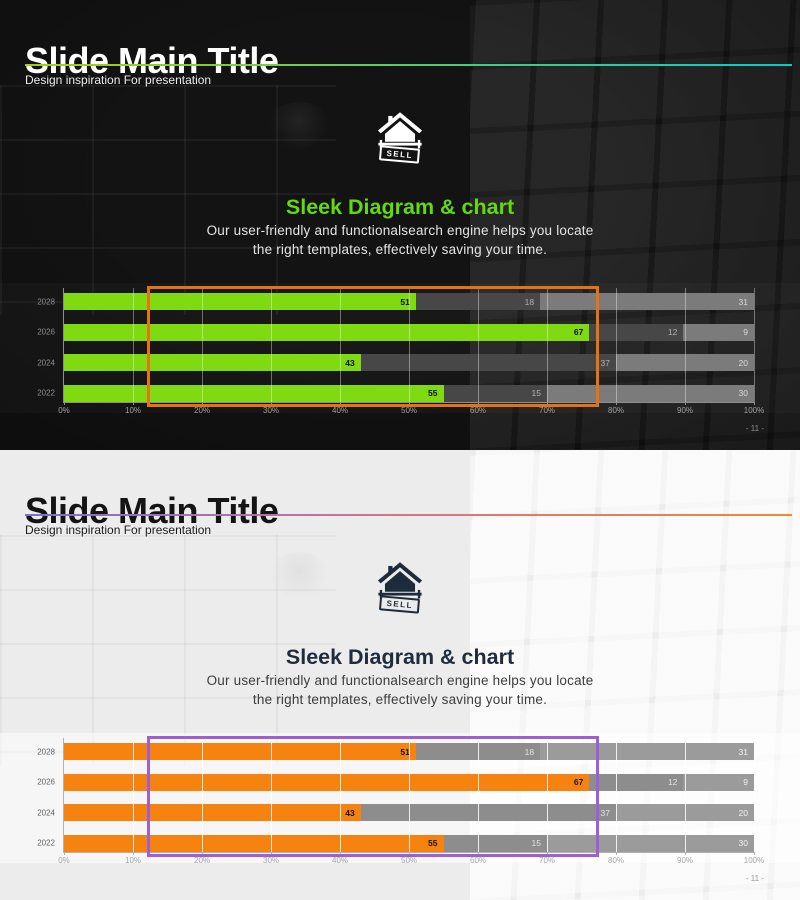 The width and height of the screenshot is (800, 900). I want to click on title-underline, so click(408, 515).